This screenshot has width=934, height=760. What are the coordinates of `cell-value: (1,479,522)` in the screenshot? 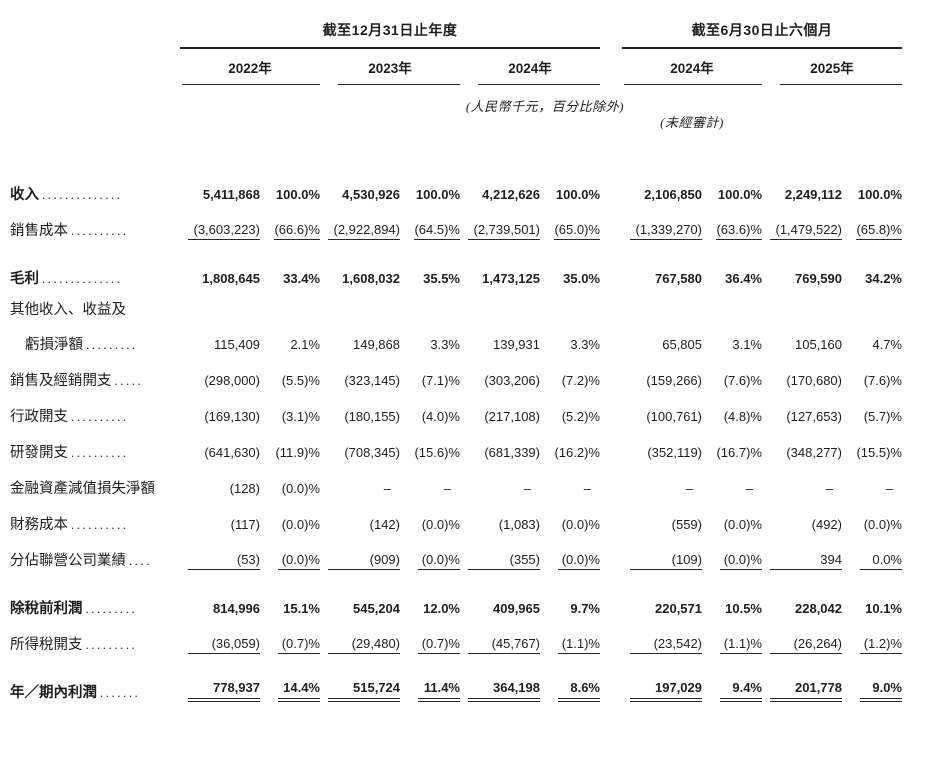 It's located at (806, 231).